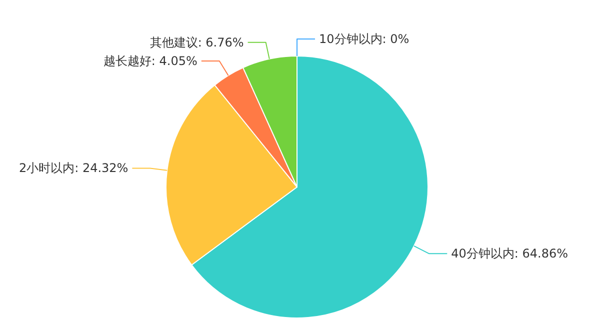 The image size is (600, 328). What do you see at coordinates (364, 39) in the screenshot?
I see `category-label: 10分钟以内: 0%` at bounding box center [364, 39].